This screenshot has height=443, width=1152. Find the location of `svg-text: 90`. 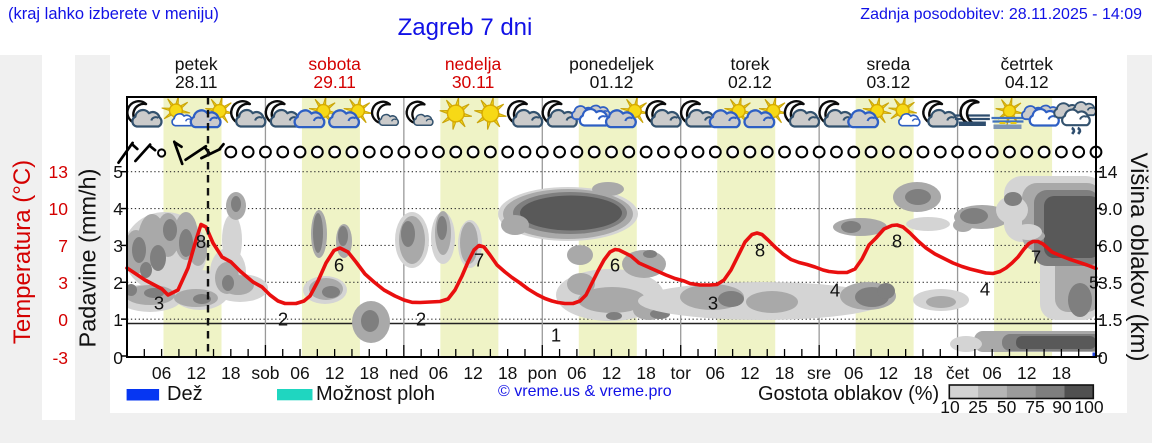

svg-text: 90 is located at coordinates (1062, 407).